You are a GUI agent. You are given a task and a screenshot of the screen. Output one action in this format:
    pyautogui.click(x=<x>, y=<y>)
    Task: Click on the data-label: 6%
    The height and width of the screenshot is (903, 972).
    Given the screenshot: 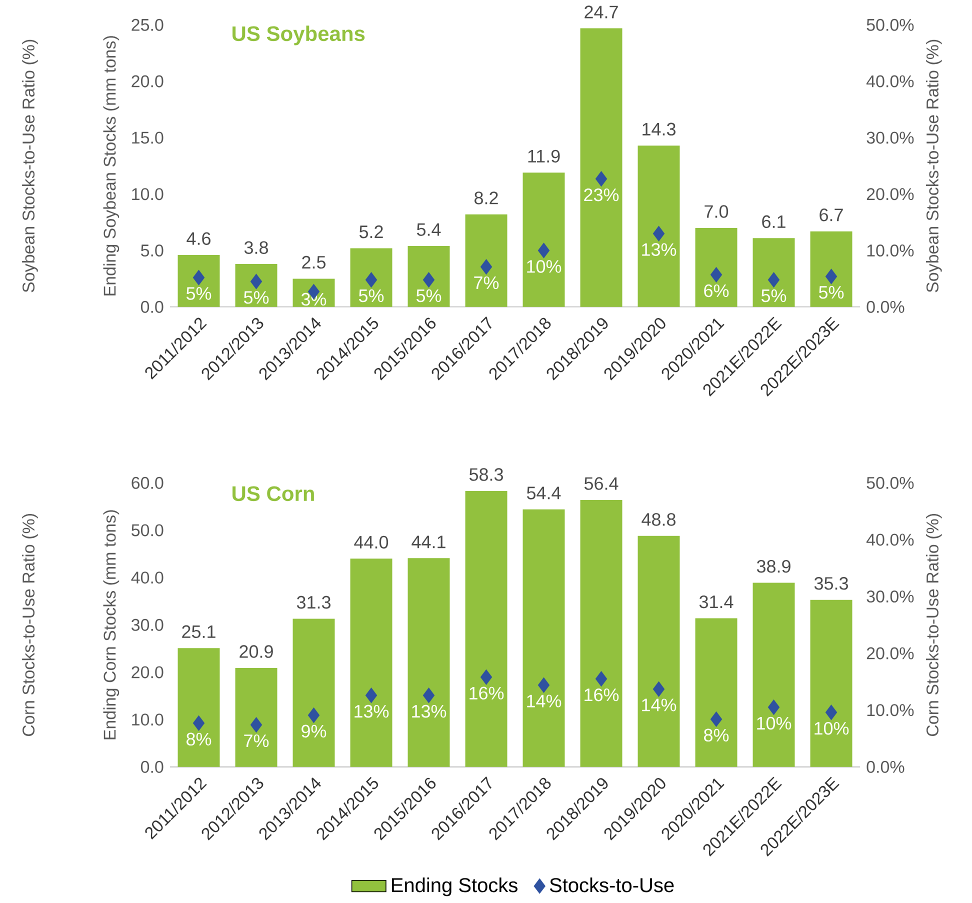 What is the action you would take?
    pyautogui.click(x=716, y=291)
    